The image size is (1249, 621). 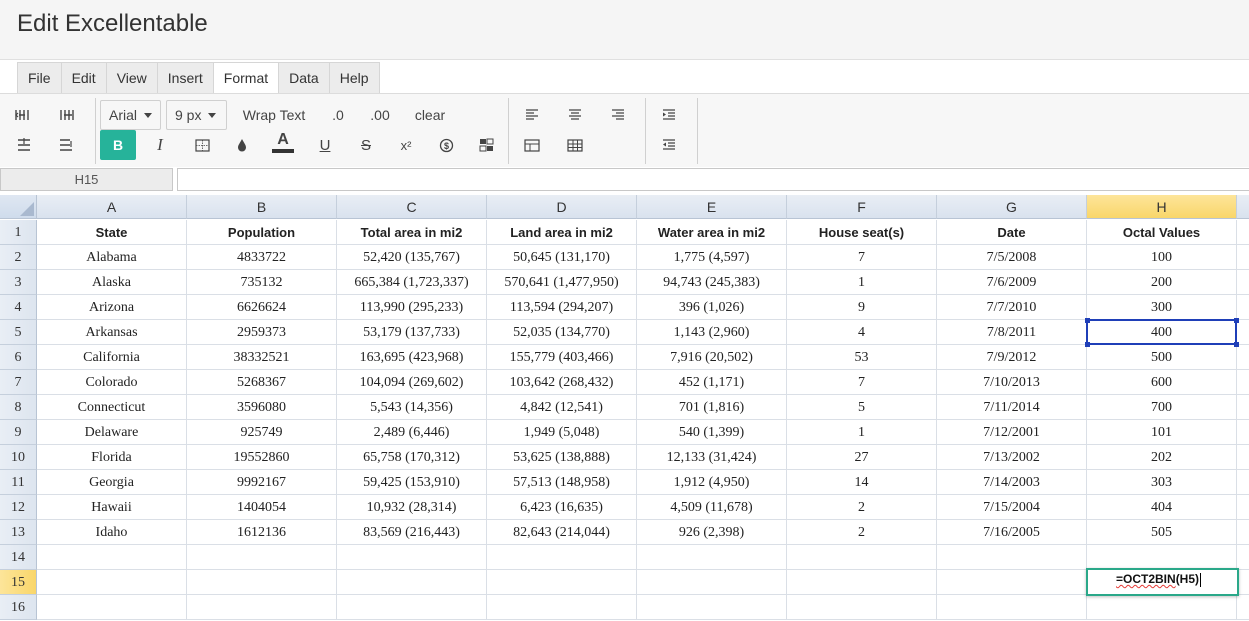 I want to click on cell-c15, so click(x=412, y=582).